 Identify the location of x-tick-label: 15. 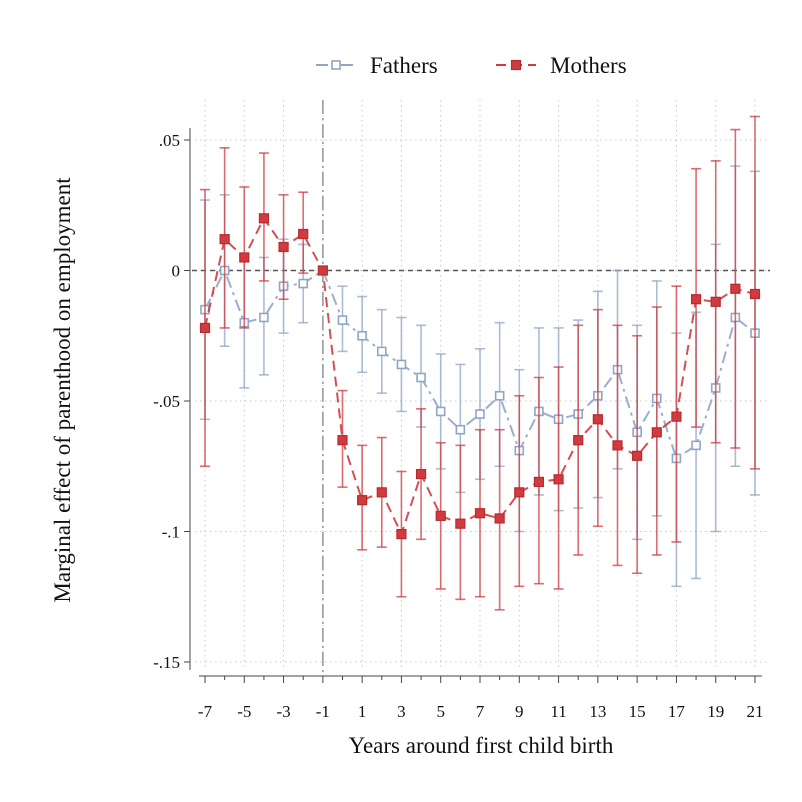
(637, 711).